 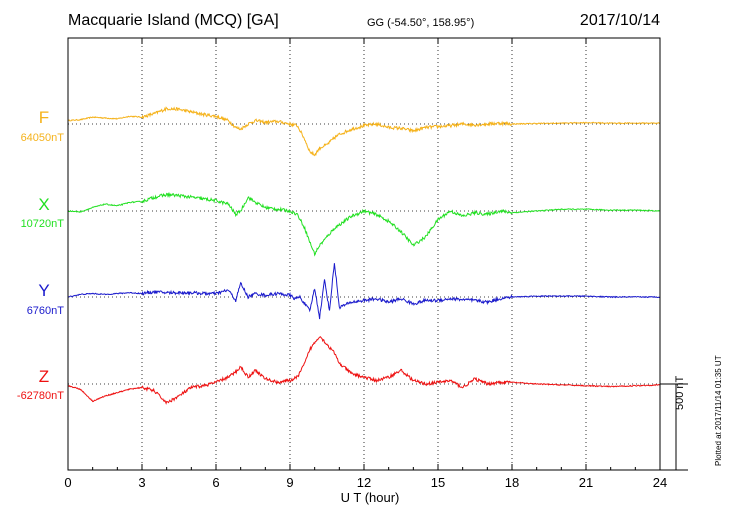 What do you see at coordinates (289, 482) in the screenshot?
I see `x-tick-label: 9` at bounding box center [289, 482].